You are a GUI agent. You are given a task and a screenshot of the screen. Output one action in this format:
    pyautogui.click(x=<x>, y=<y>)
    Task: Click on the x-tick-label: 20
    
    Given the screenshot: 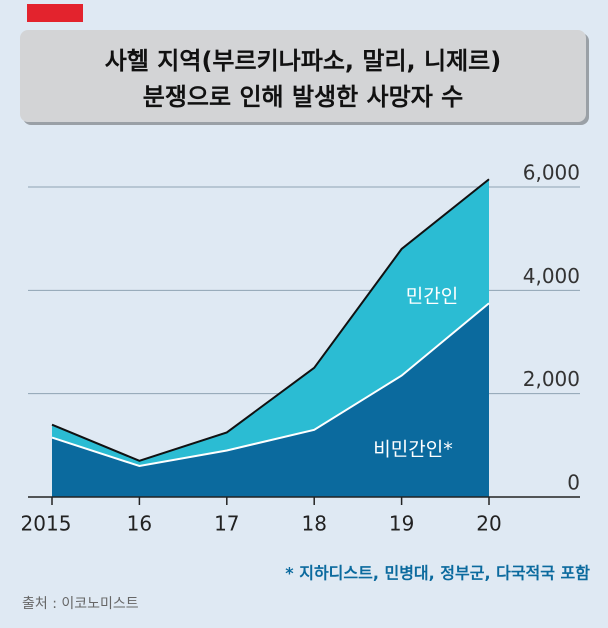 What is the action you would take?
    pyautogui.click(x=488, y=524)
    